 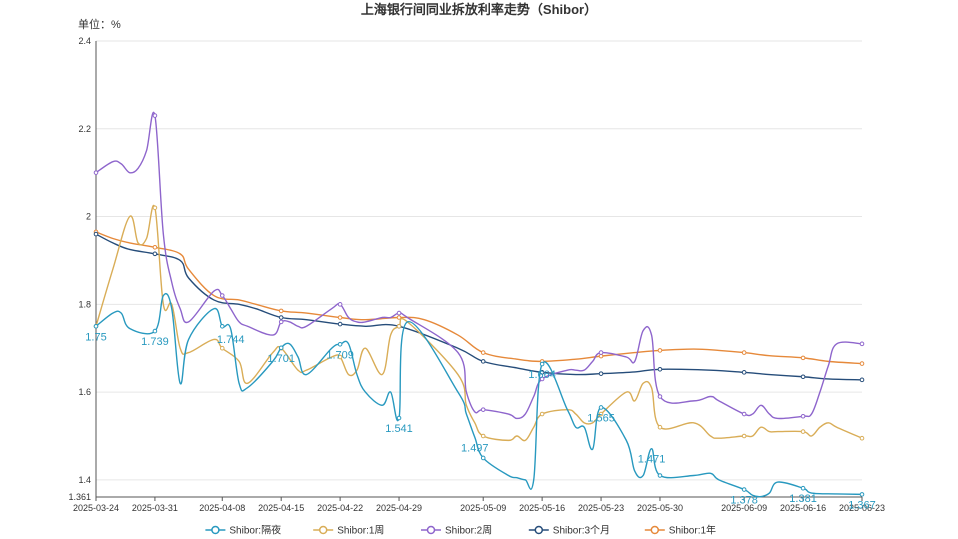 I want to click on unit-label: 单位：%, so click(x=99, y=24).